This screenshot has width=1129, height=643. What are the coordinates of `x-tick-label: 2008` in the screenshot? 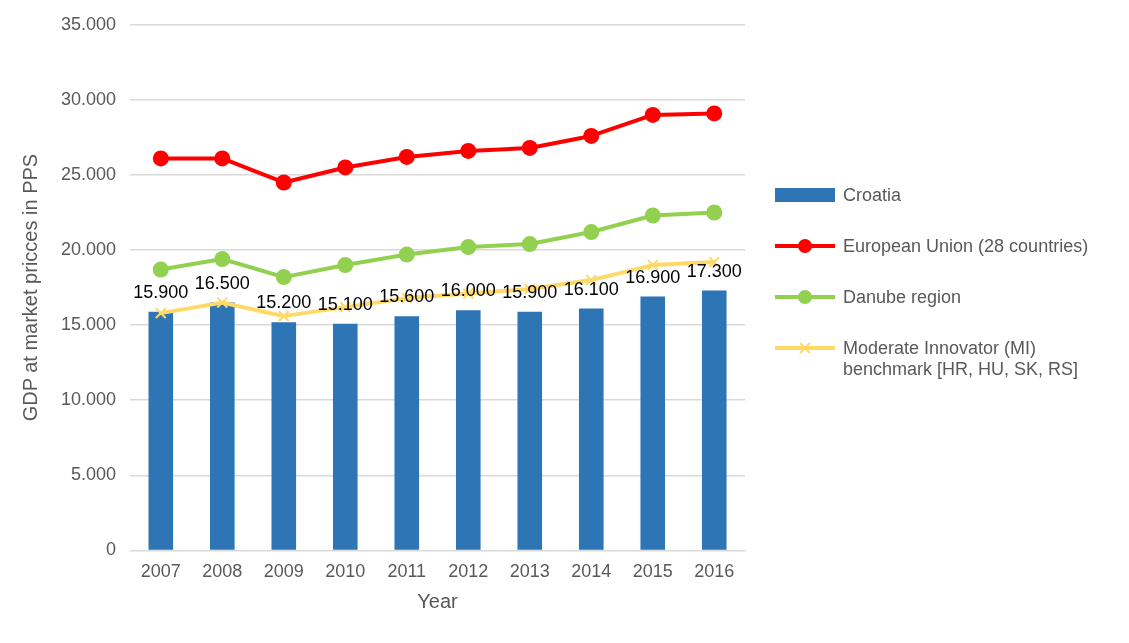 It's located at (222, 571).